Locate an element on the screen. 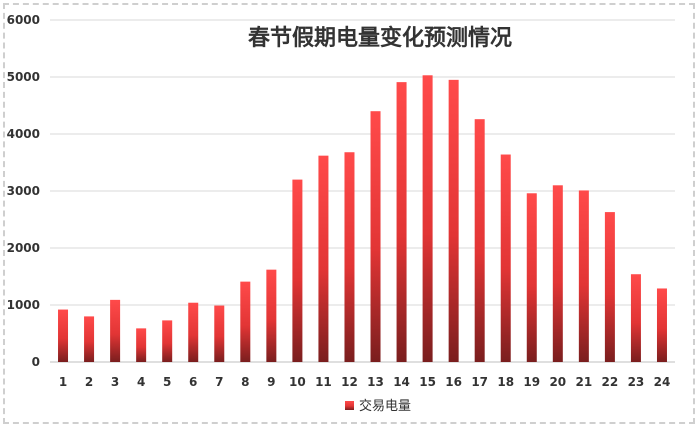 Image resolution: width=700 pixels, height=429 pixels. x-tick-label: 22 is located at coordinates (610, 382).